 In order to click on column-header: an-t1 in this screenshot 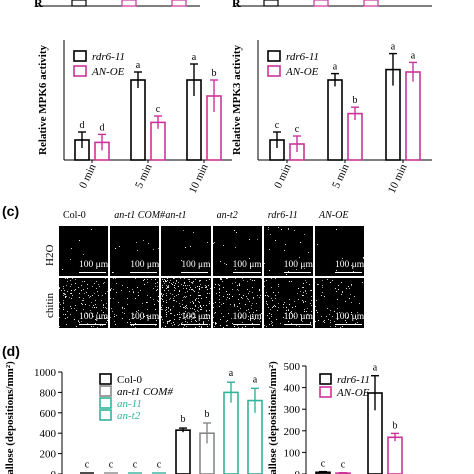, I will do `click(176, 215)`.